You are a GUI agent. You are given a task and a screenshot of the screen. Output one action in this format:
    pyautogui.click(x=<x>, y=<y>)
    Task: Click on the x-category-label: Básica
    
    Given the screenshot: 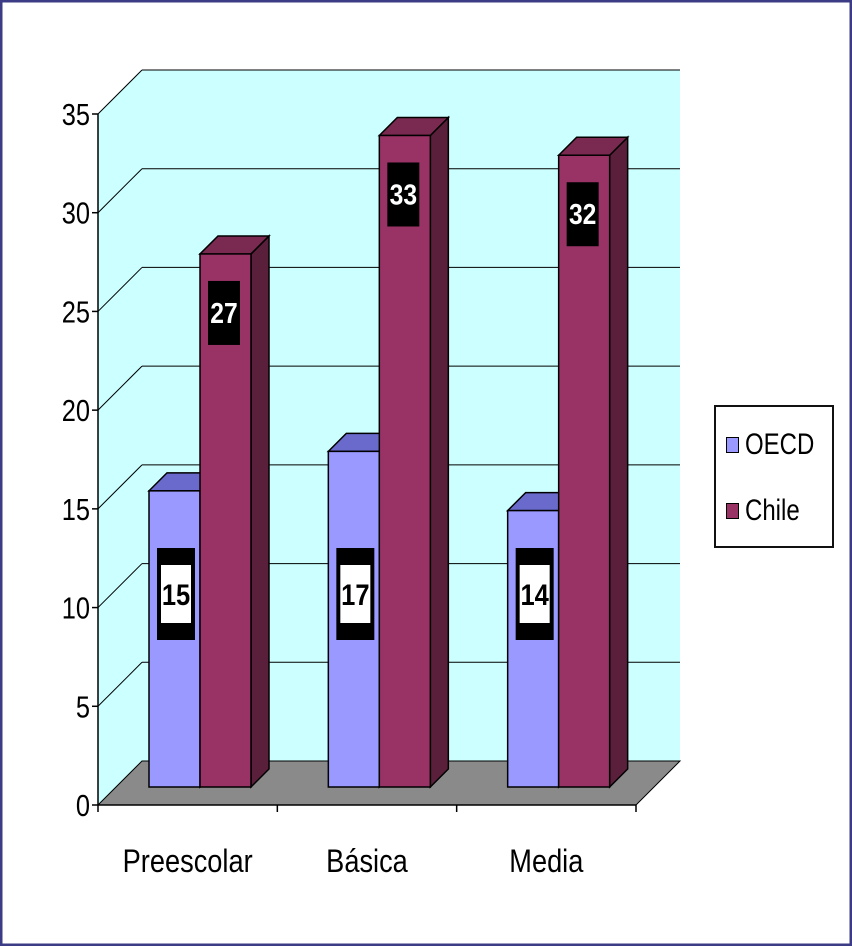 What is the action you would take?
    pyautogui.click(x=367, y=862)
    